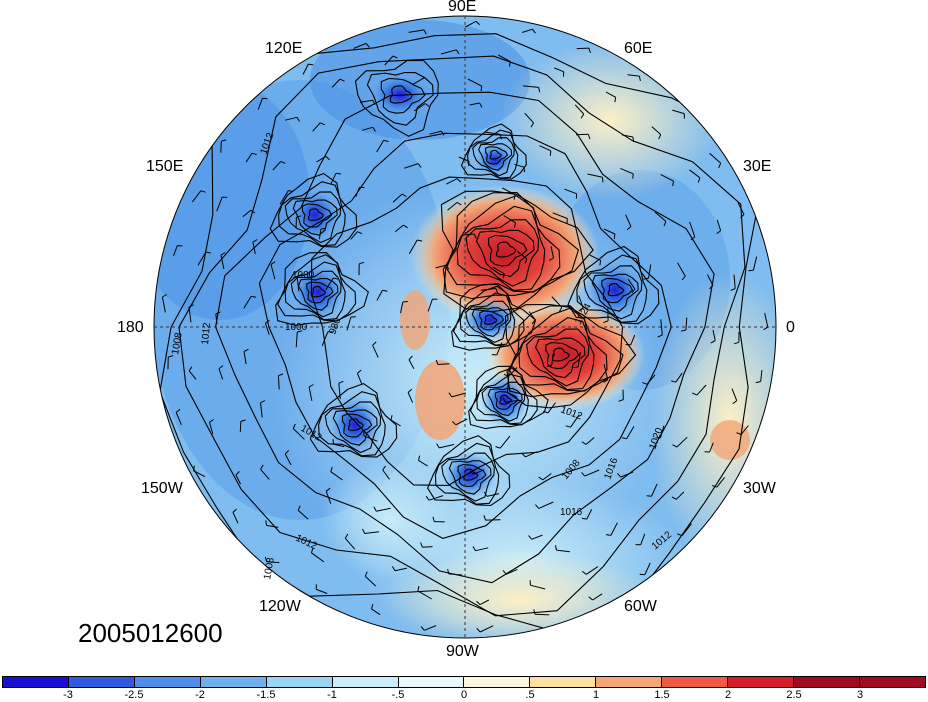  What do you see at coordinates (200, 695) in the screenshot?
I see `colorbar-tick-label: -2` at bounding box center [200, 695].